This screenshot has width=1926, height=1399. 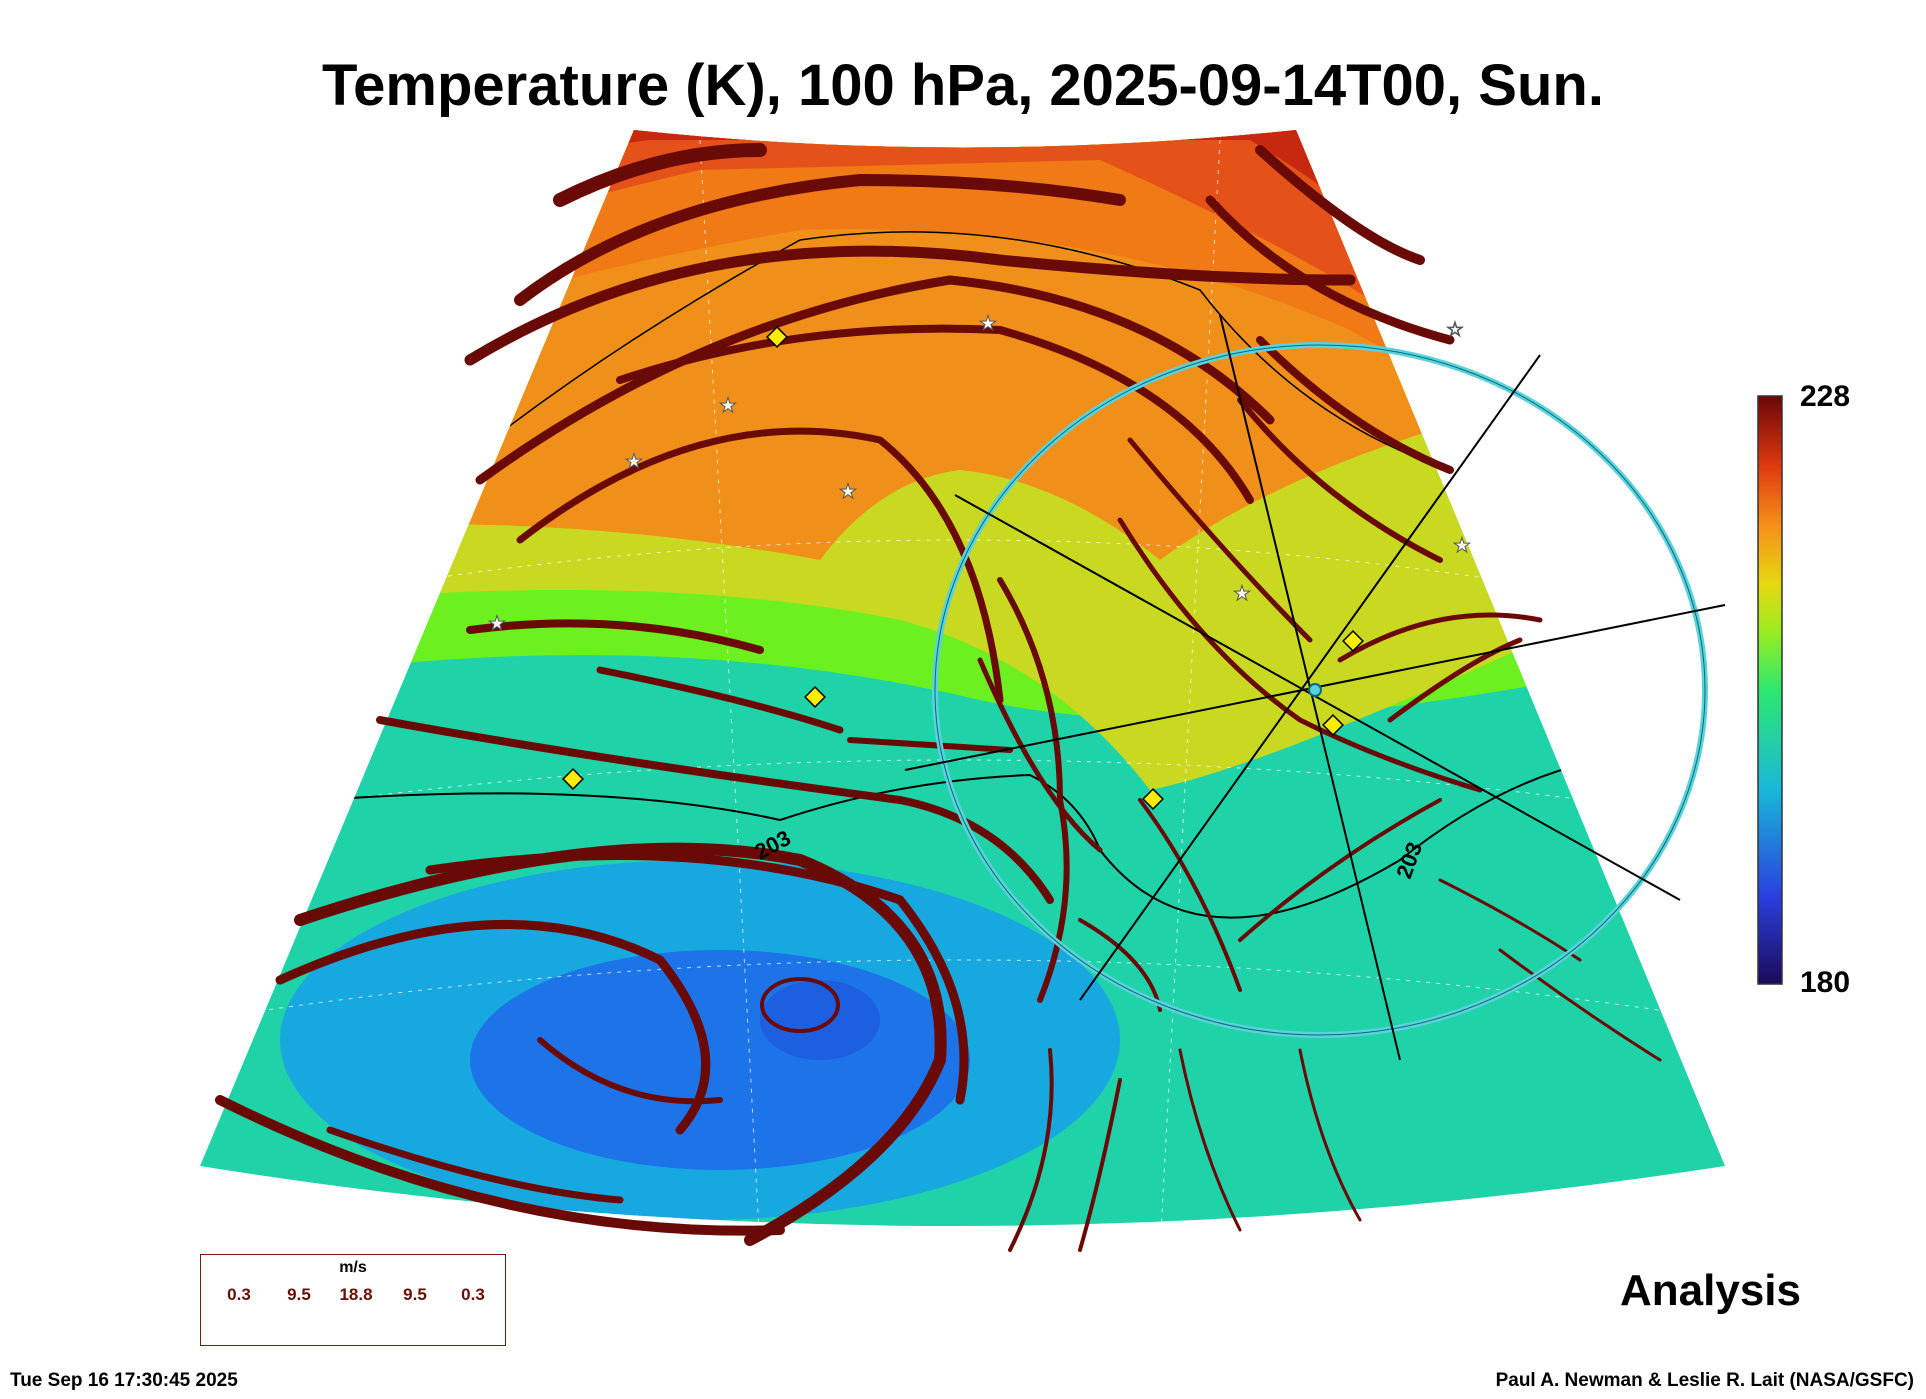 What do you see at coordinates (1710, 1290) in the screenshot?
I see `product-label: Analysis` at bounding box center [1710, 1290].